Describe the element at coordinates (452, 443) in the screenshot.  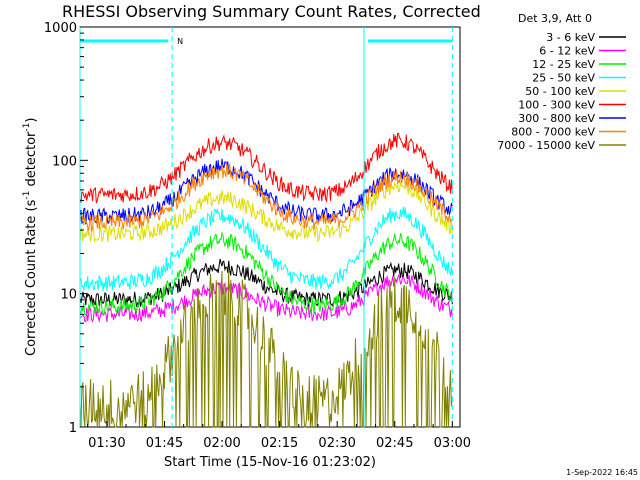
I see `x-tick-label-6: 03:00` at that location.